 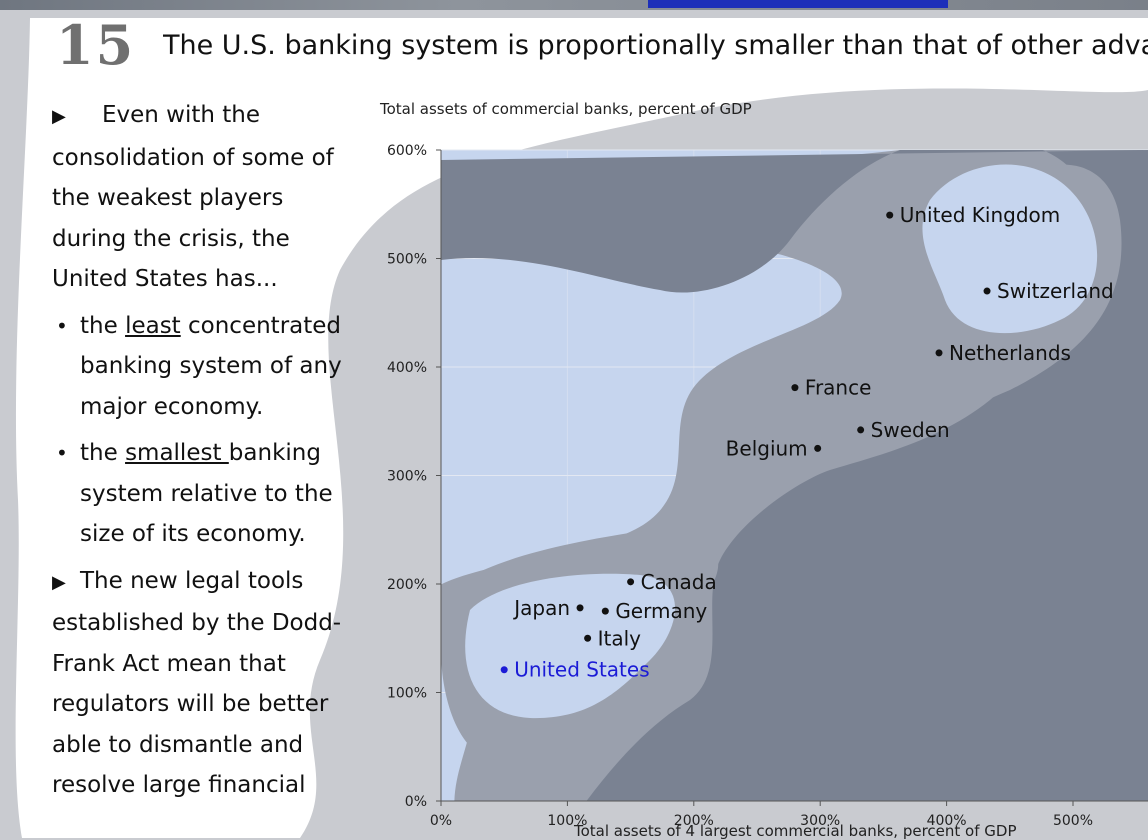 I want to click on data-point-label: Belgium, so click(x=767, y=448).